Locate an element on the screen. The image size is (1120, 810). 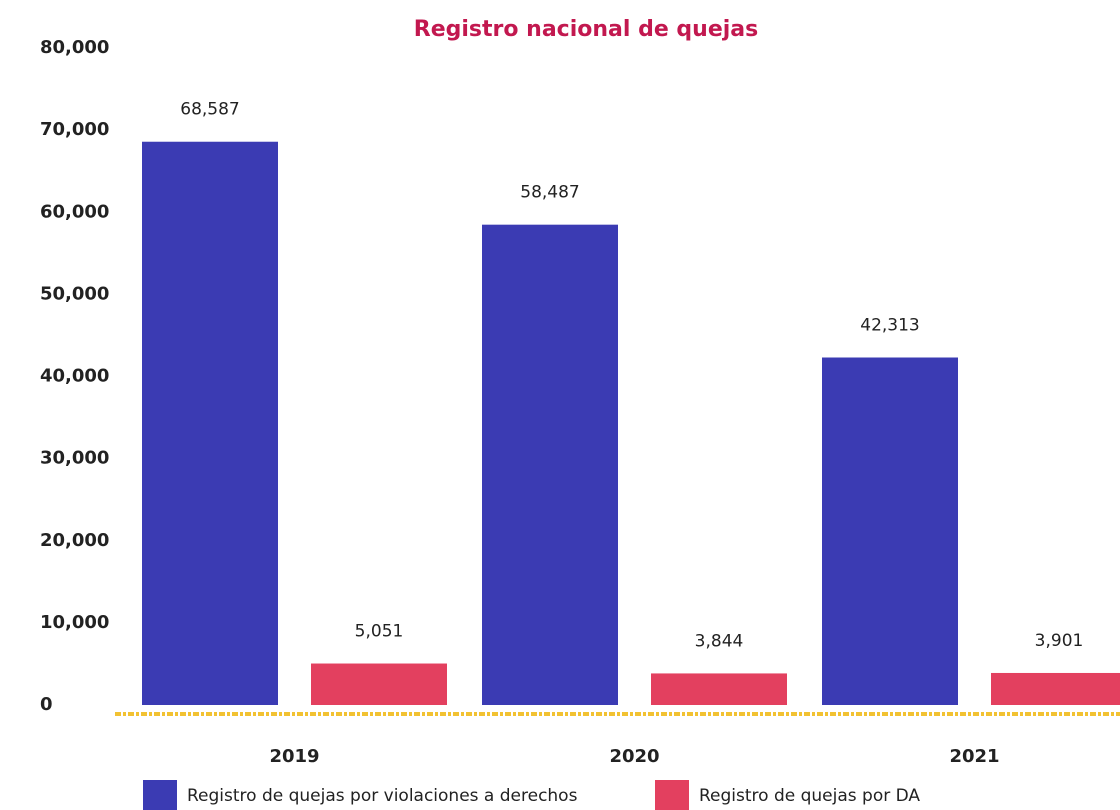
data-label: 42,313 is located at coordinates (889, 326).